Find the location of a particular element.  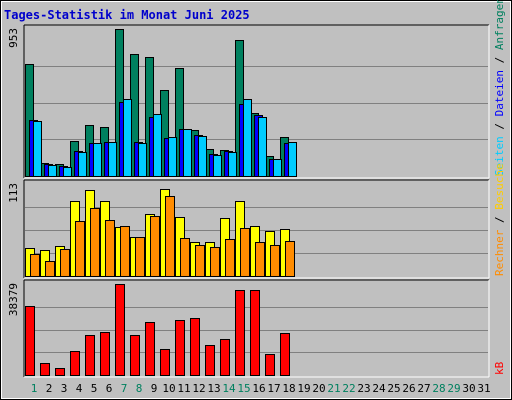

x-tick-label: 1 is located at coordinates (34, 388).